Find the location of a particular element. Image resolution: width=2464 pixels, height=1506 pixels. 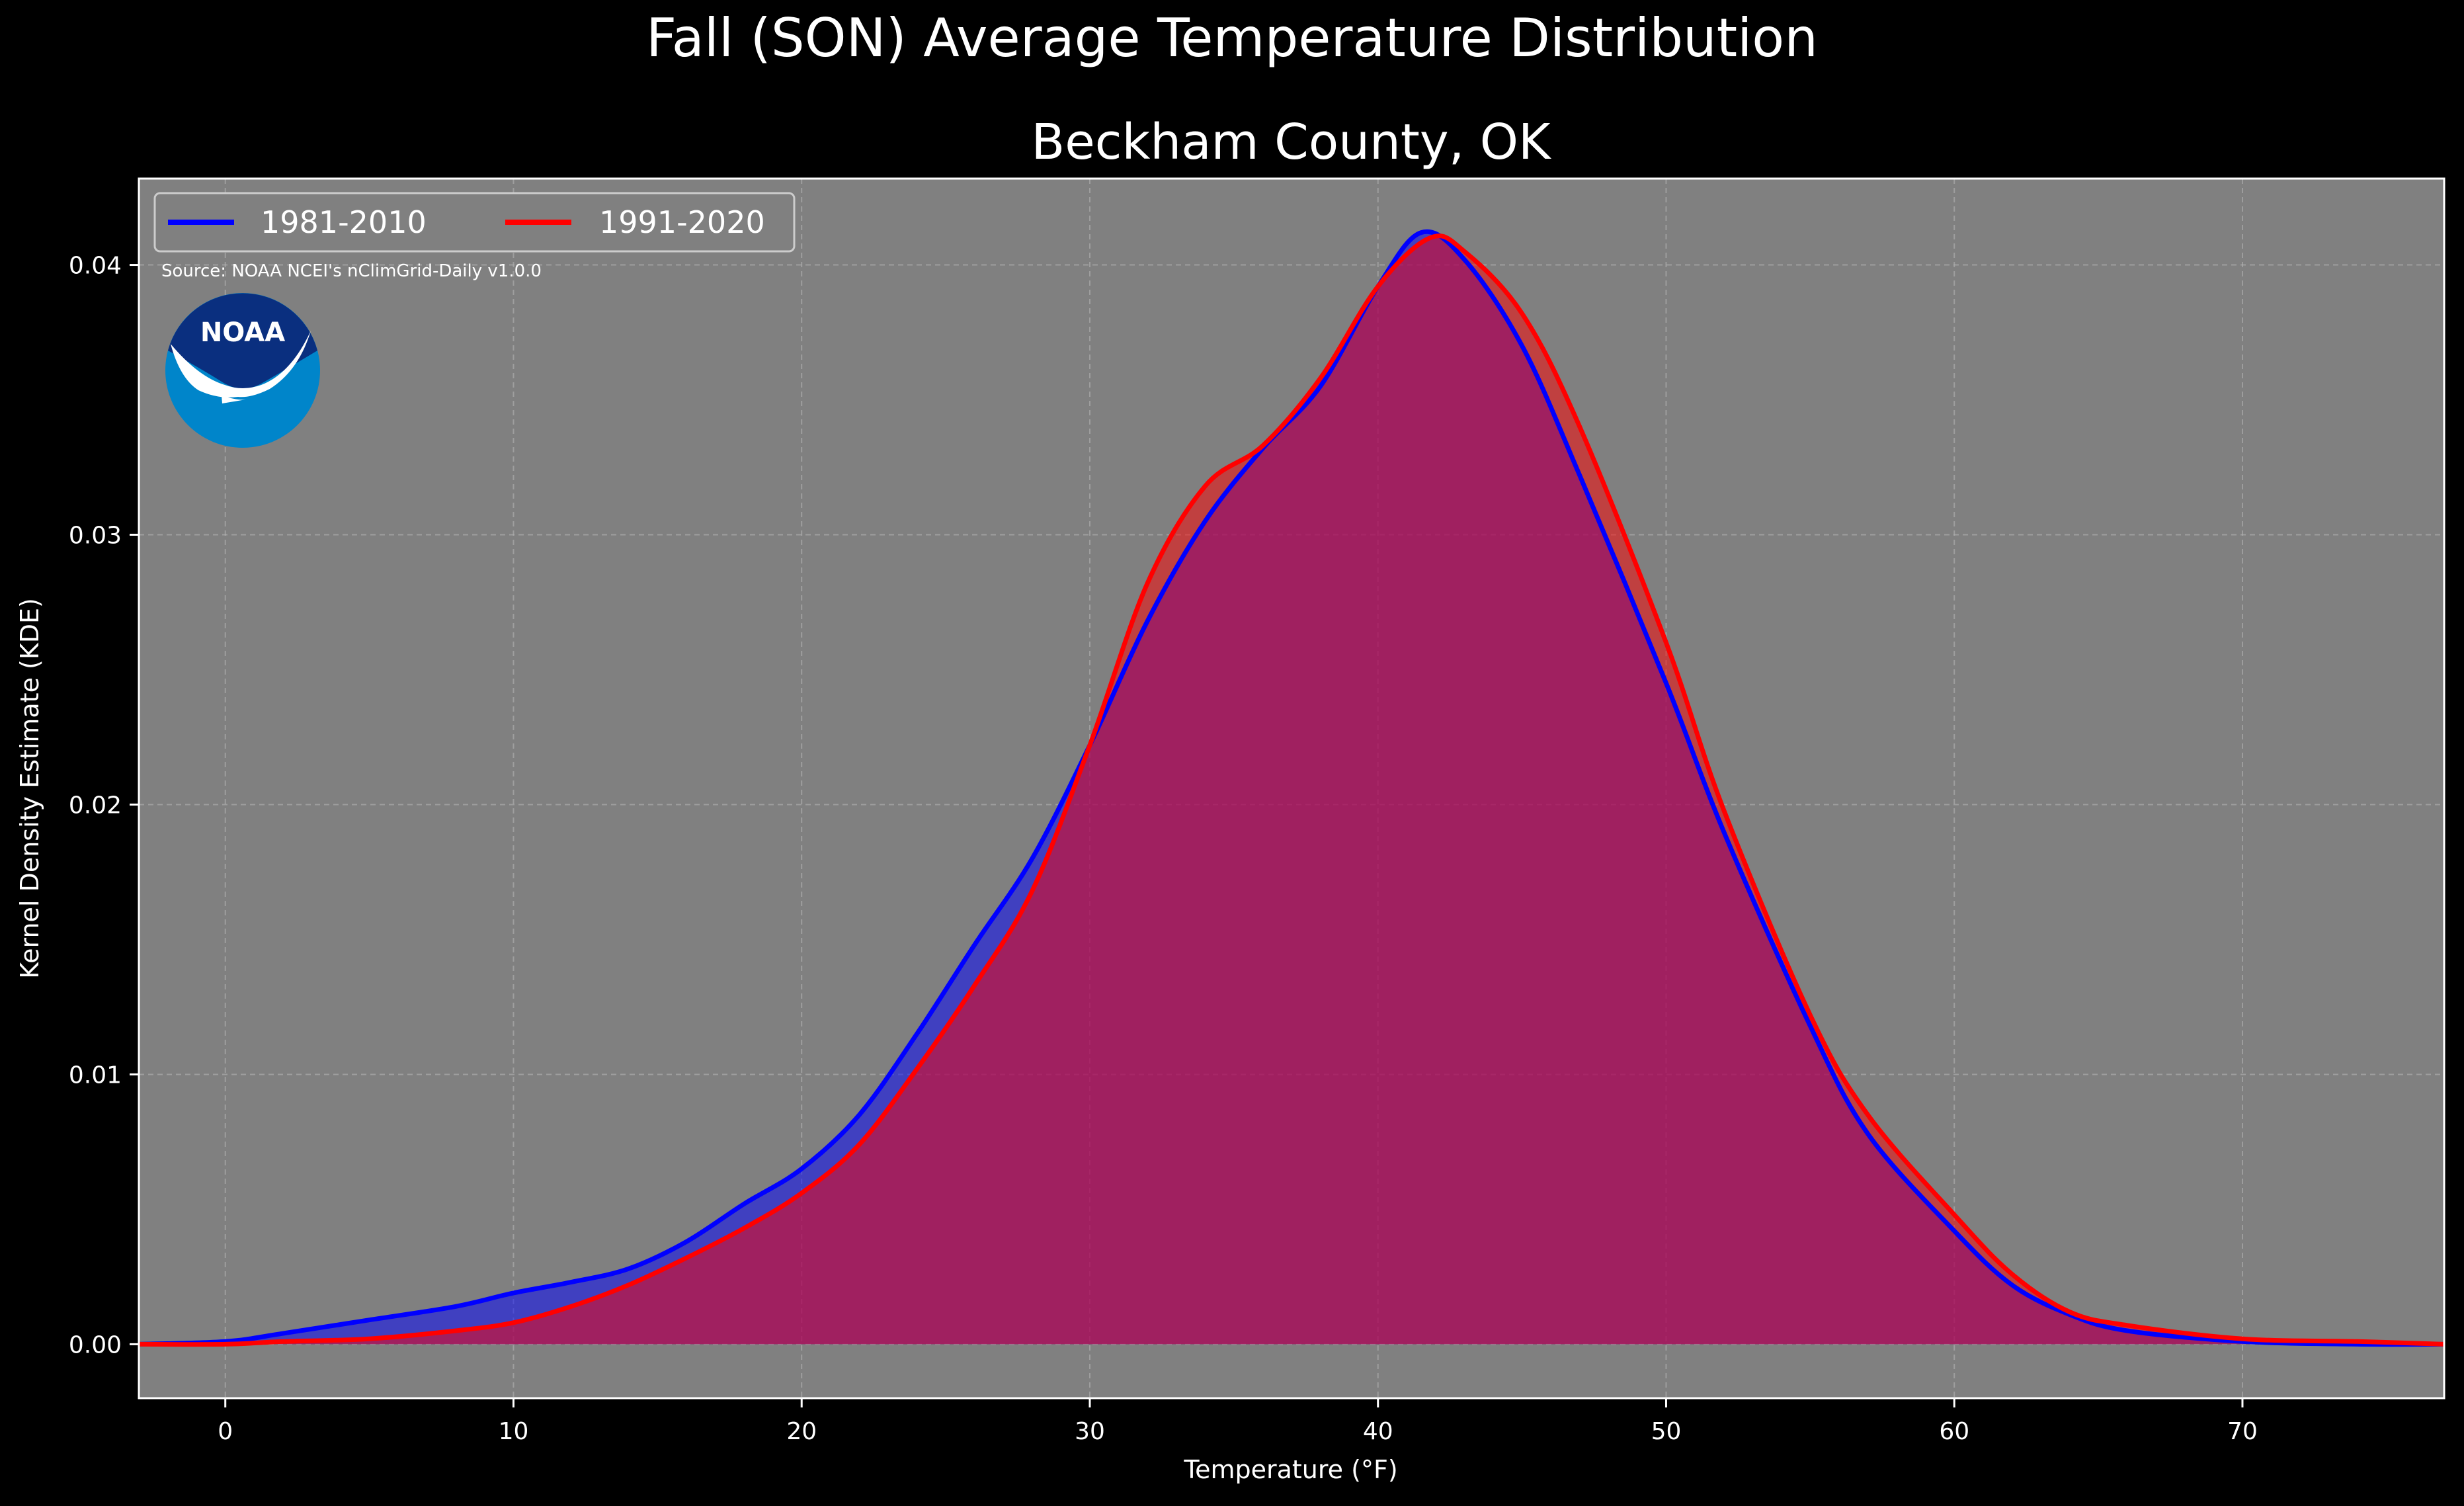

x-tick-label: 0 is located at coordinates (226, 1432).